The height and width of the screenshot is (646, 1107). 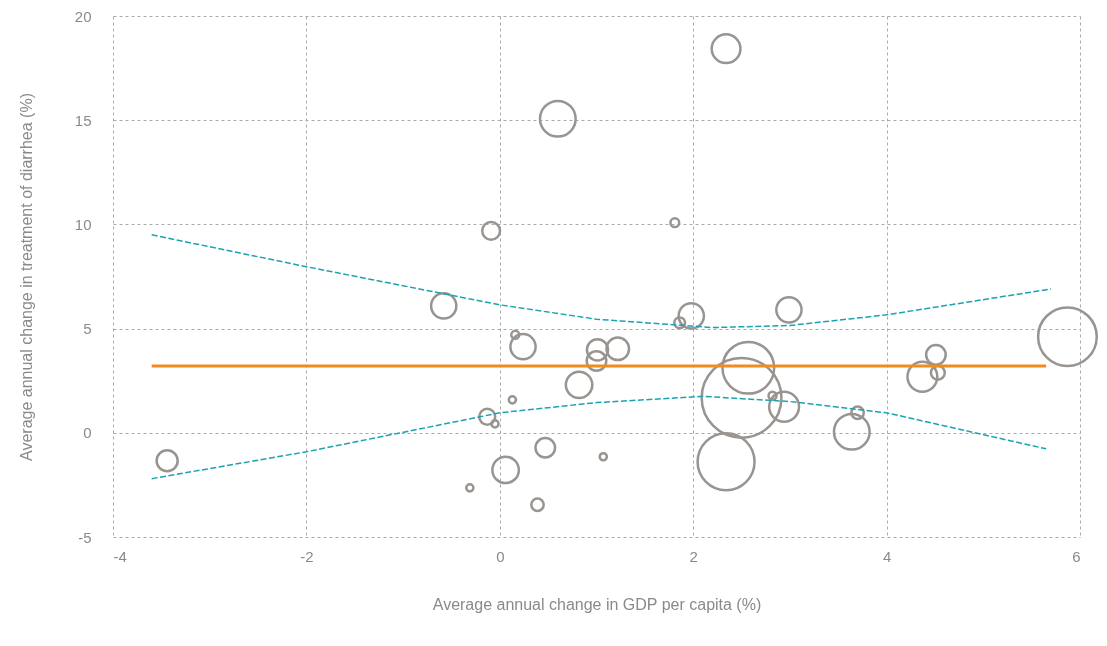 I want to click on y-tick-label: -5, so click(x=85, y=537).